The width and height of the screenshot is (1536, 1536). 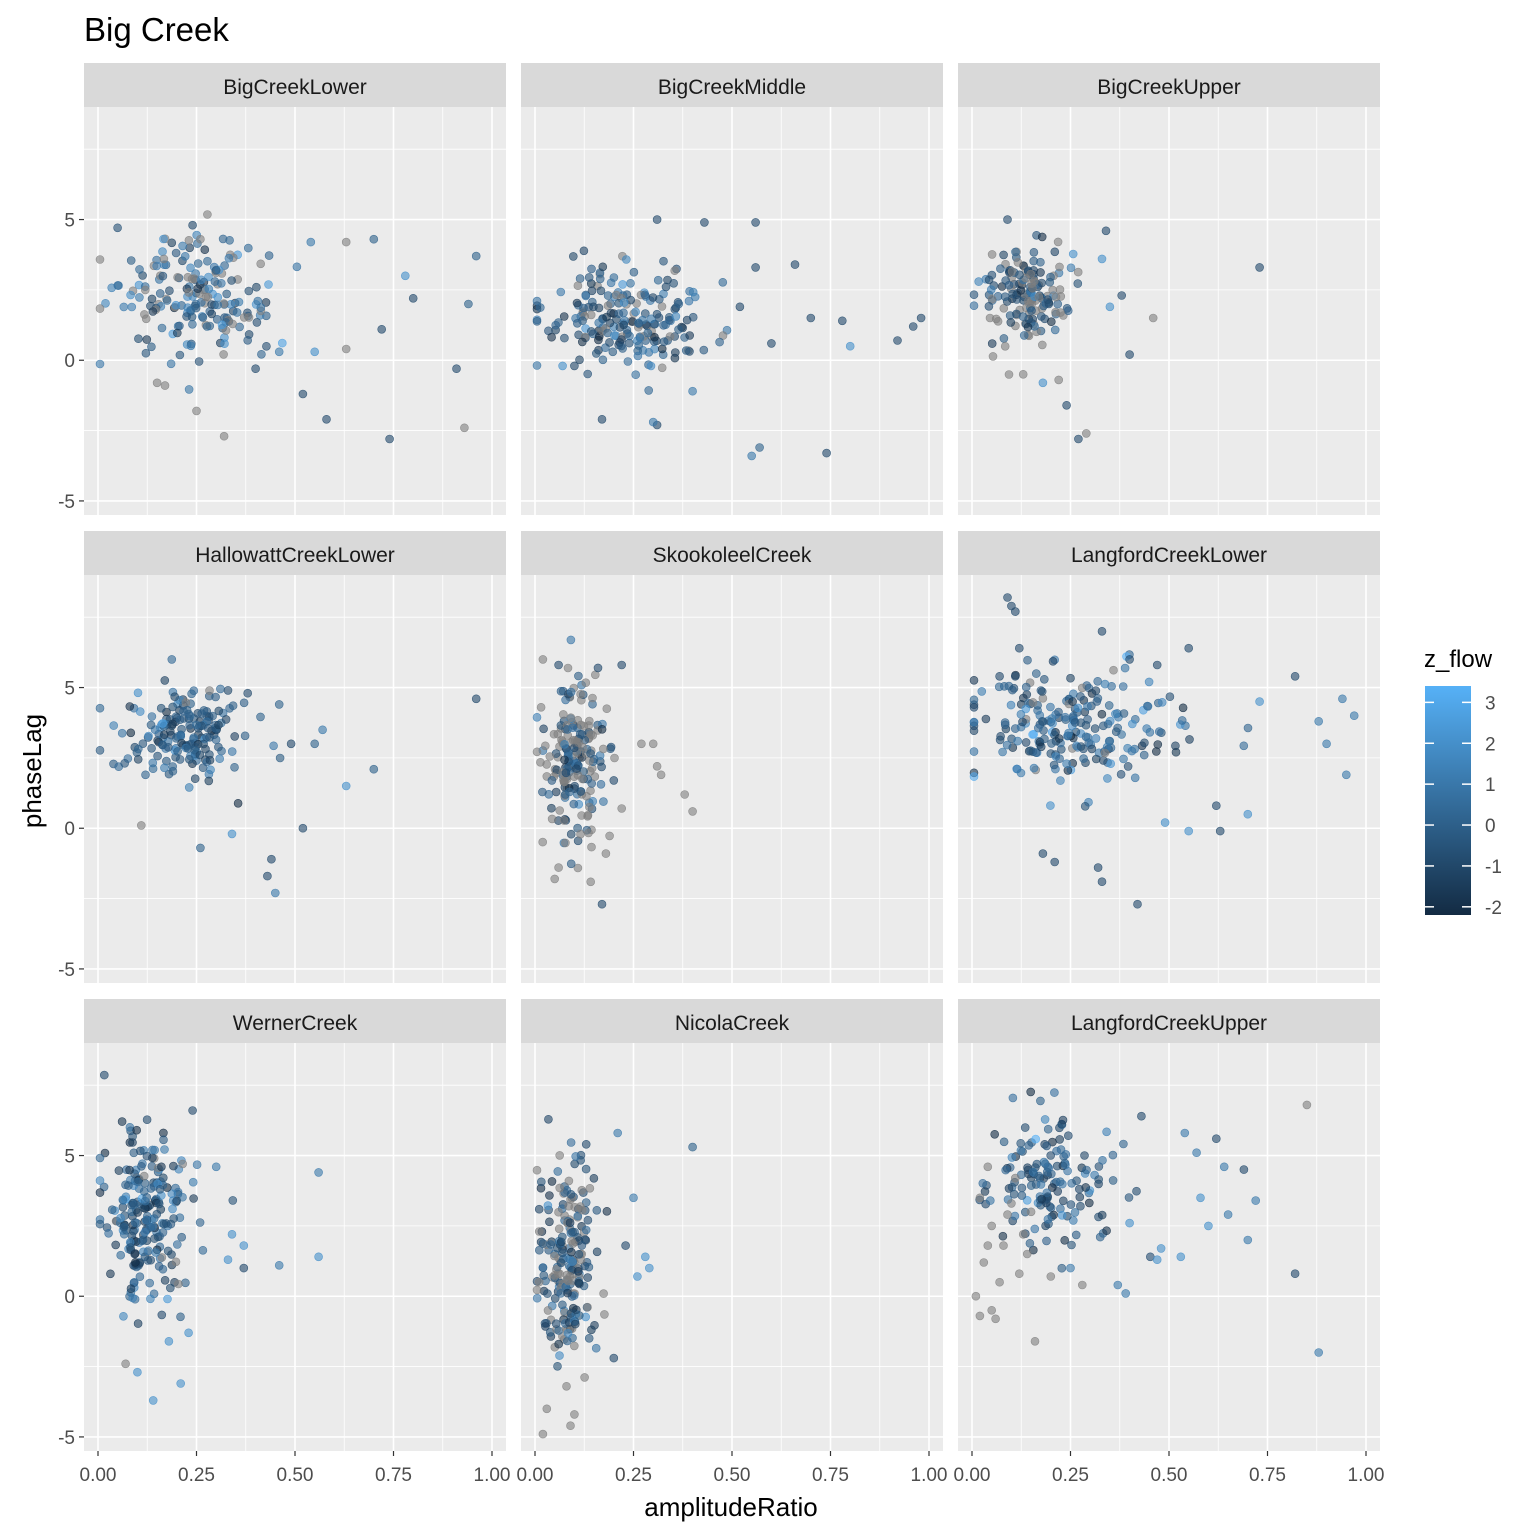 I want to click on chart-title: Big Creek, so click(x=156, y=29).